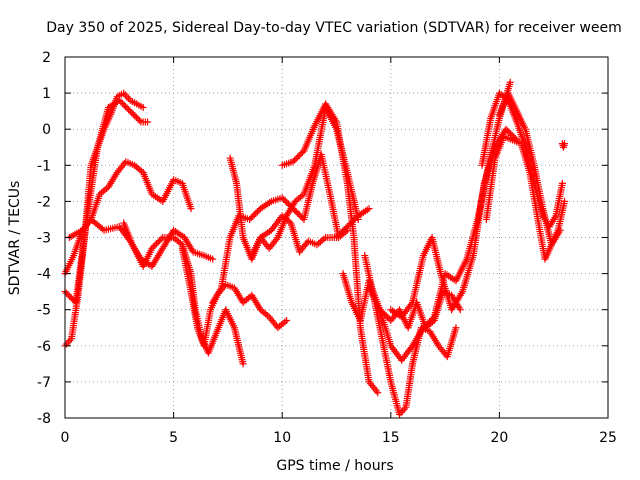  Describe the element at coordinates (529, 169) in the screenshot. I see `series-track-q` at that location.